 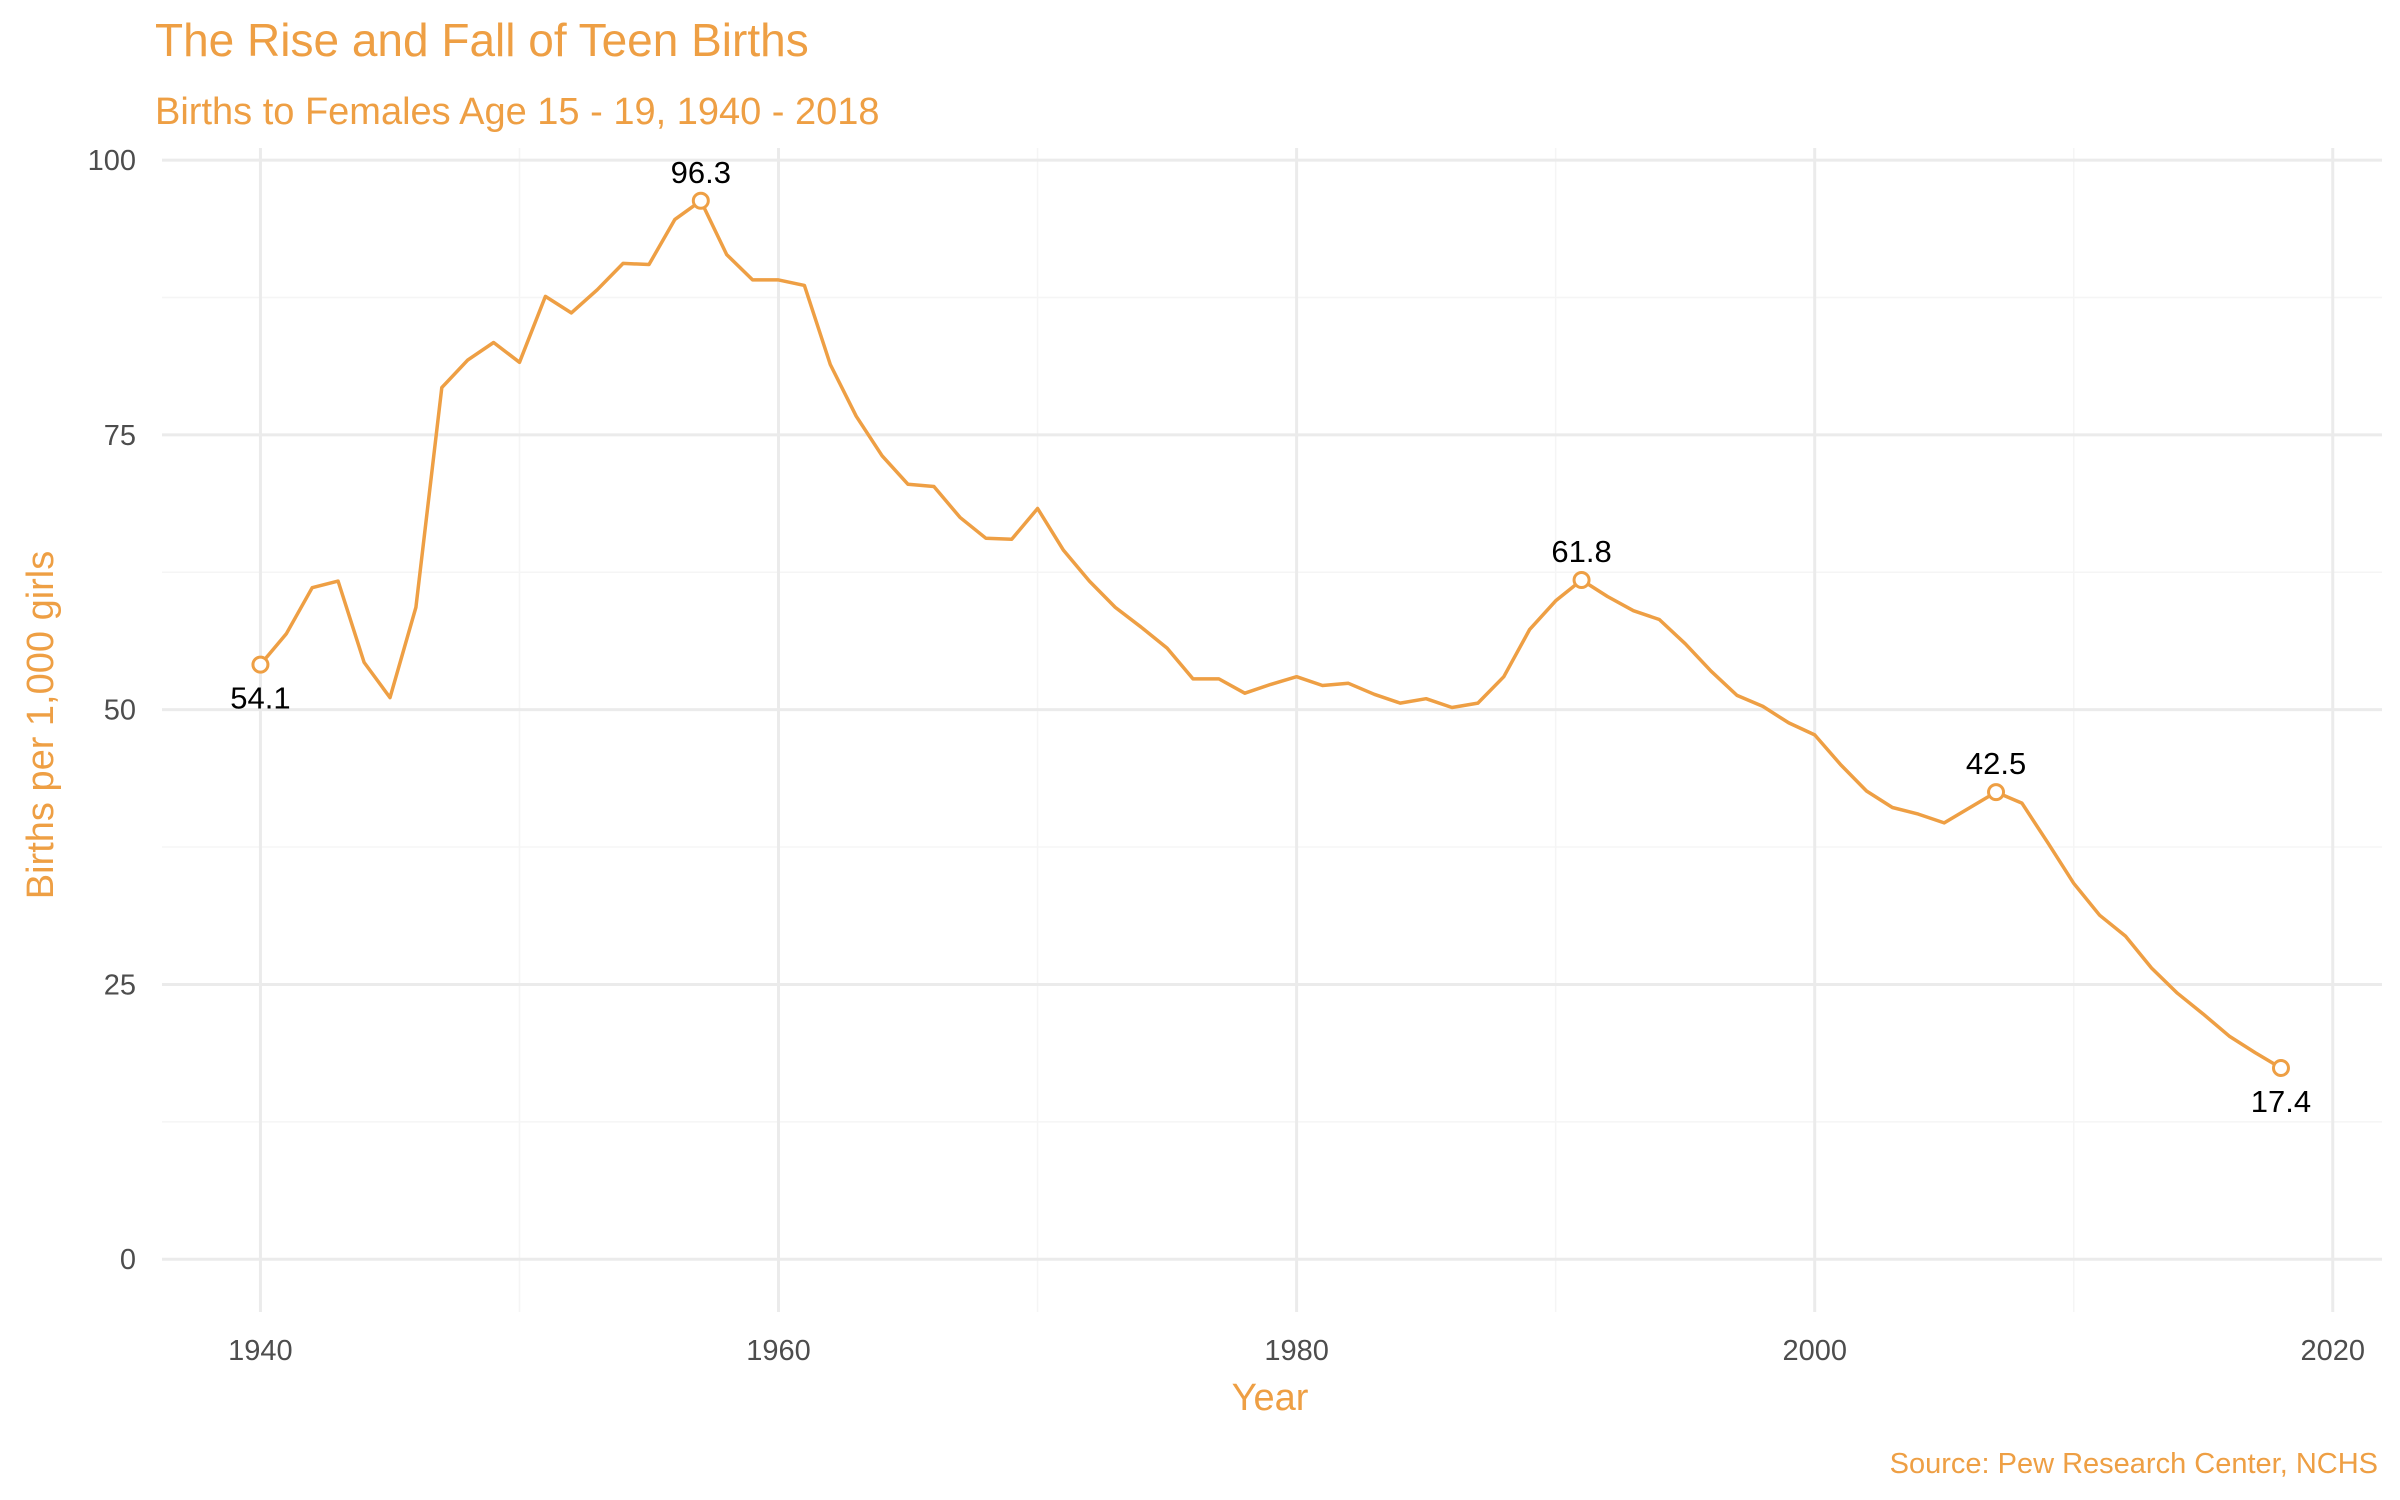 What do you see at coordinates (112, 161) in the screenshot?
I see `y-tick-label: 100` at bounding box center [112, 161].